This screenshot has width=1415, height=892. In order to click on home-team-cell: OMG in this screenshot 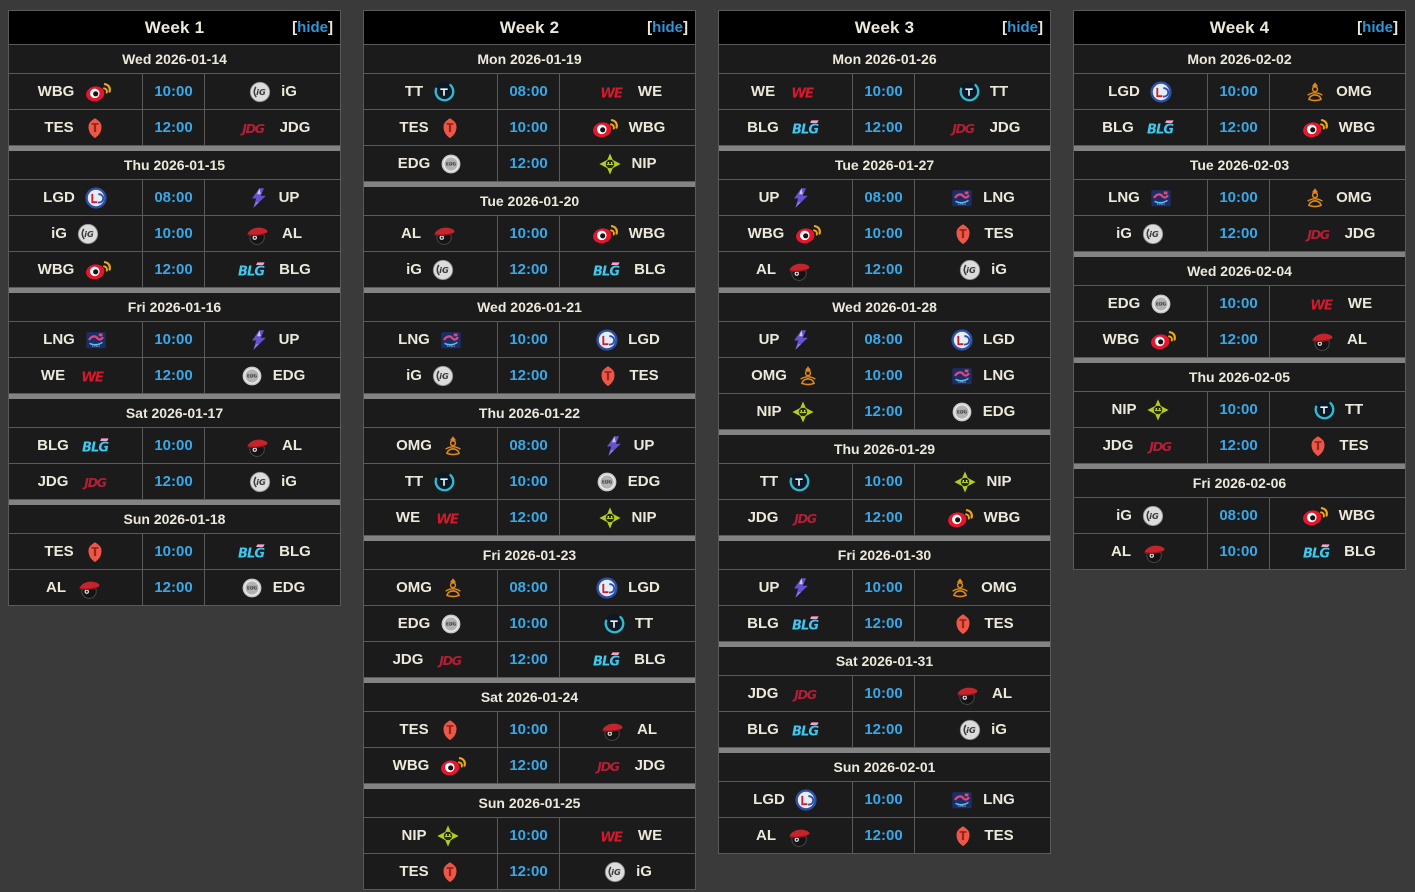, I will do `click(785, 375)`.